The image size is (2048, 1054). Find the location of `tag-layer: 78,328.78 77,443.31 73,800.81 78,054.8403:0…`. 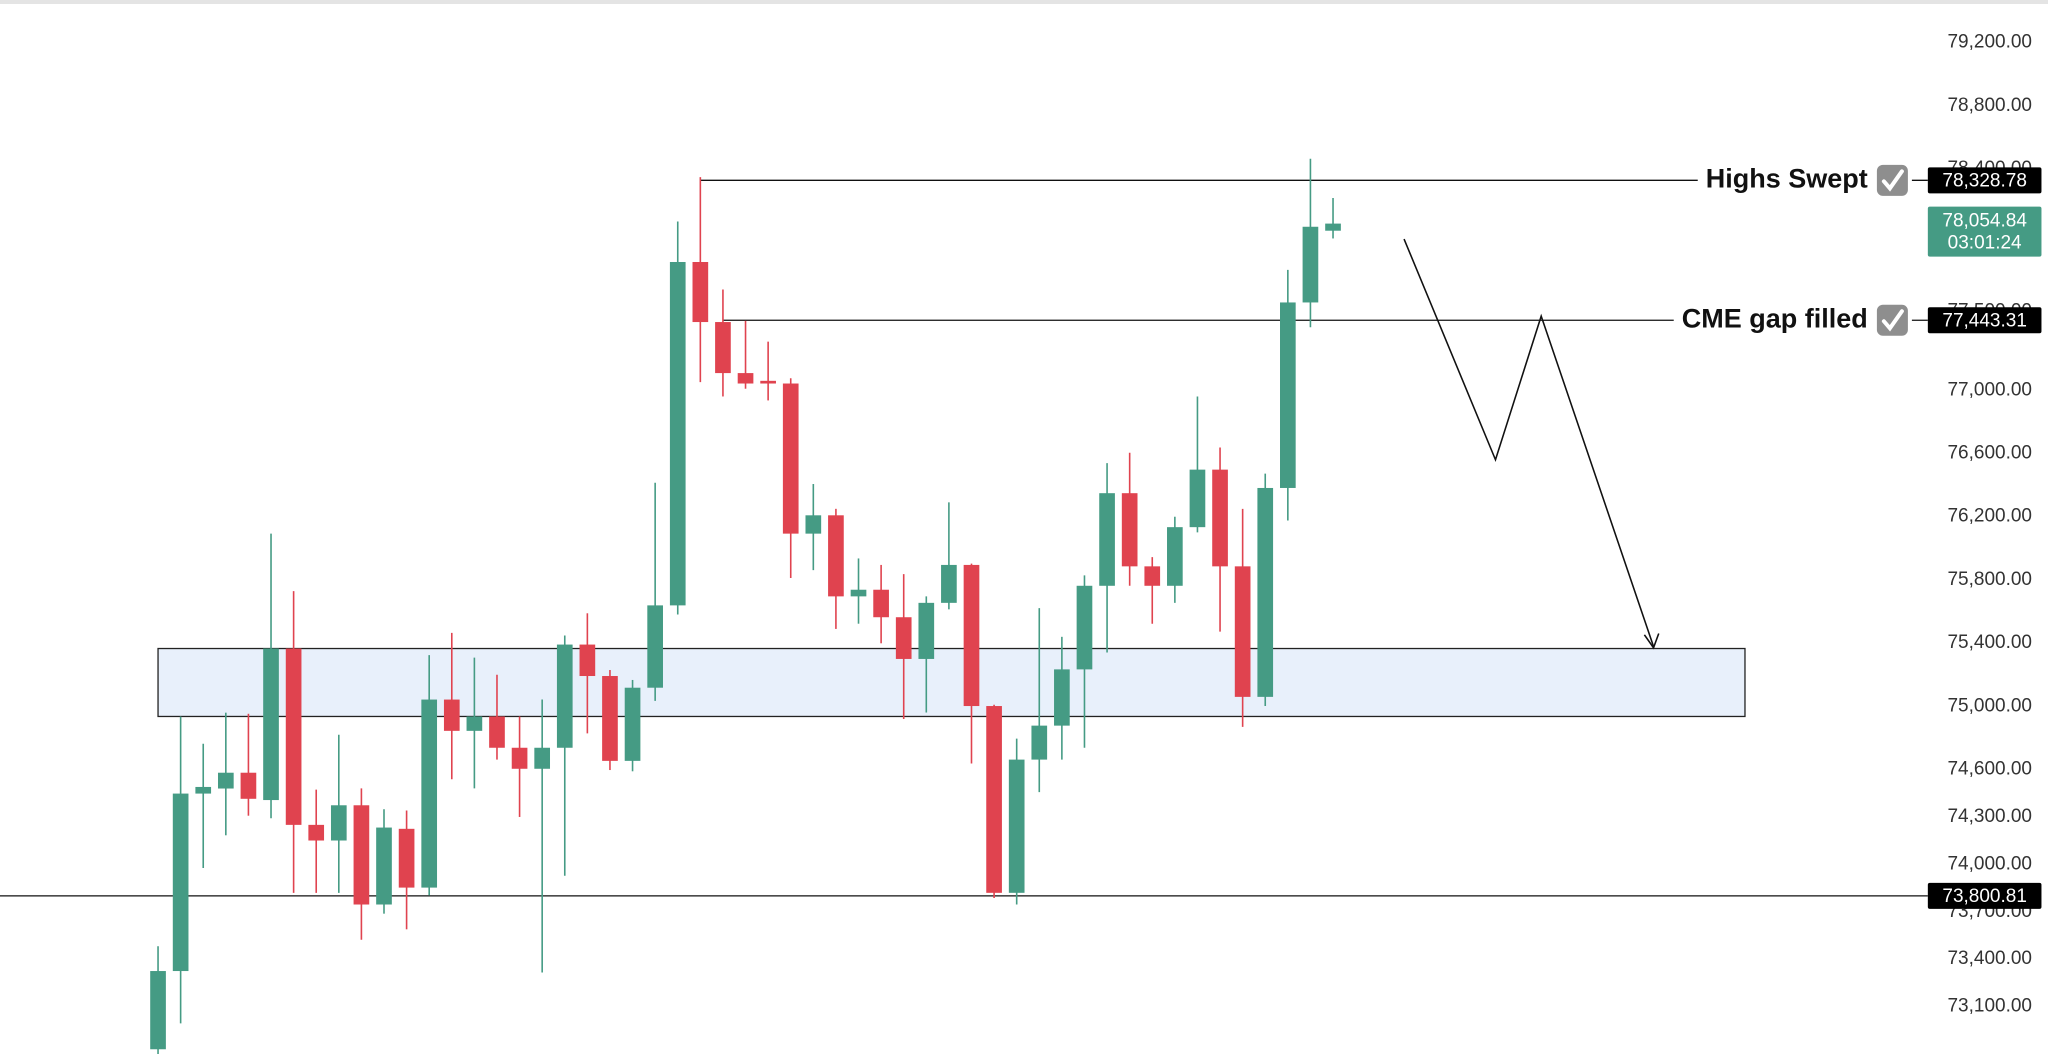

tag-layer: 78,328.78 77,443.31 73,800.81 78,054.8403:0… is located at coordinates (1984, 538).